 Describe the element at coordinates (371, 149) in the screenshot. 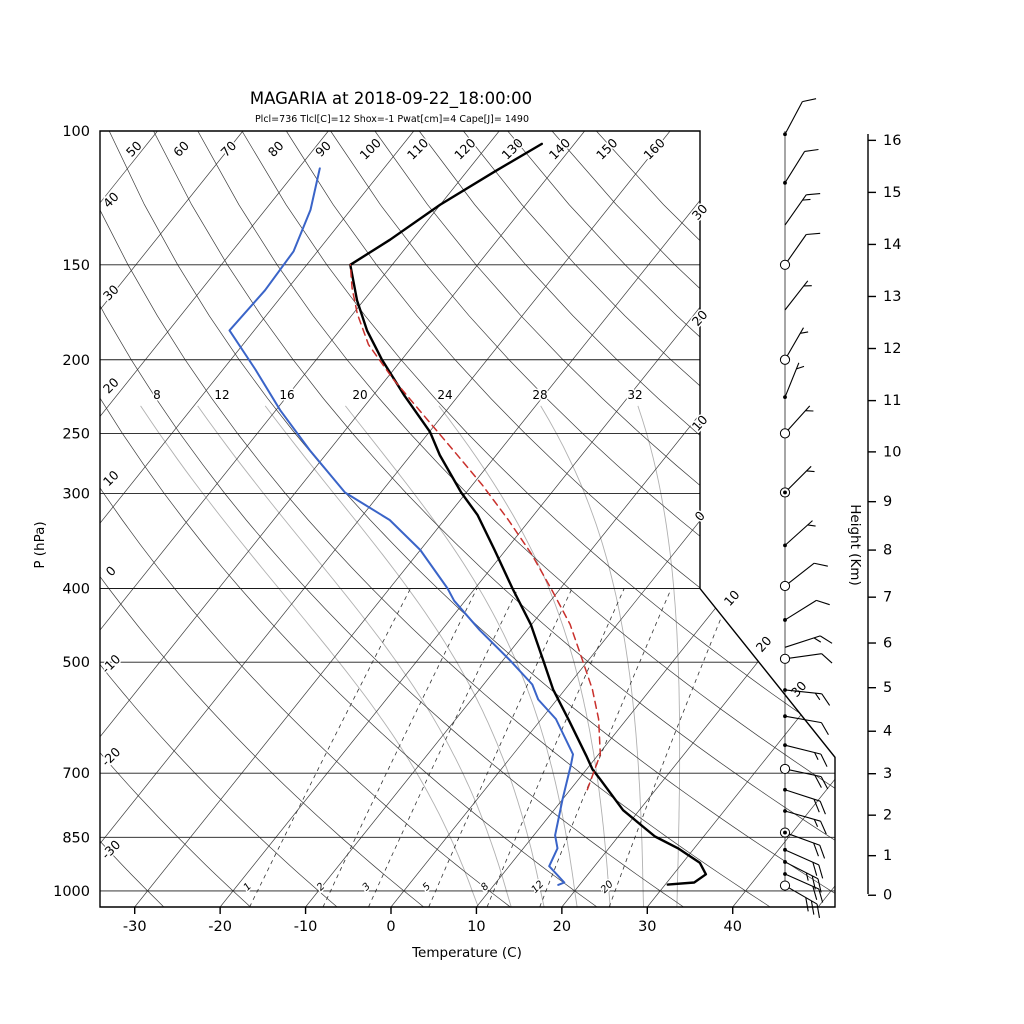

I see `dry-adiabat-label-top: 100` at that location.